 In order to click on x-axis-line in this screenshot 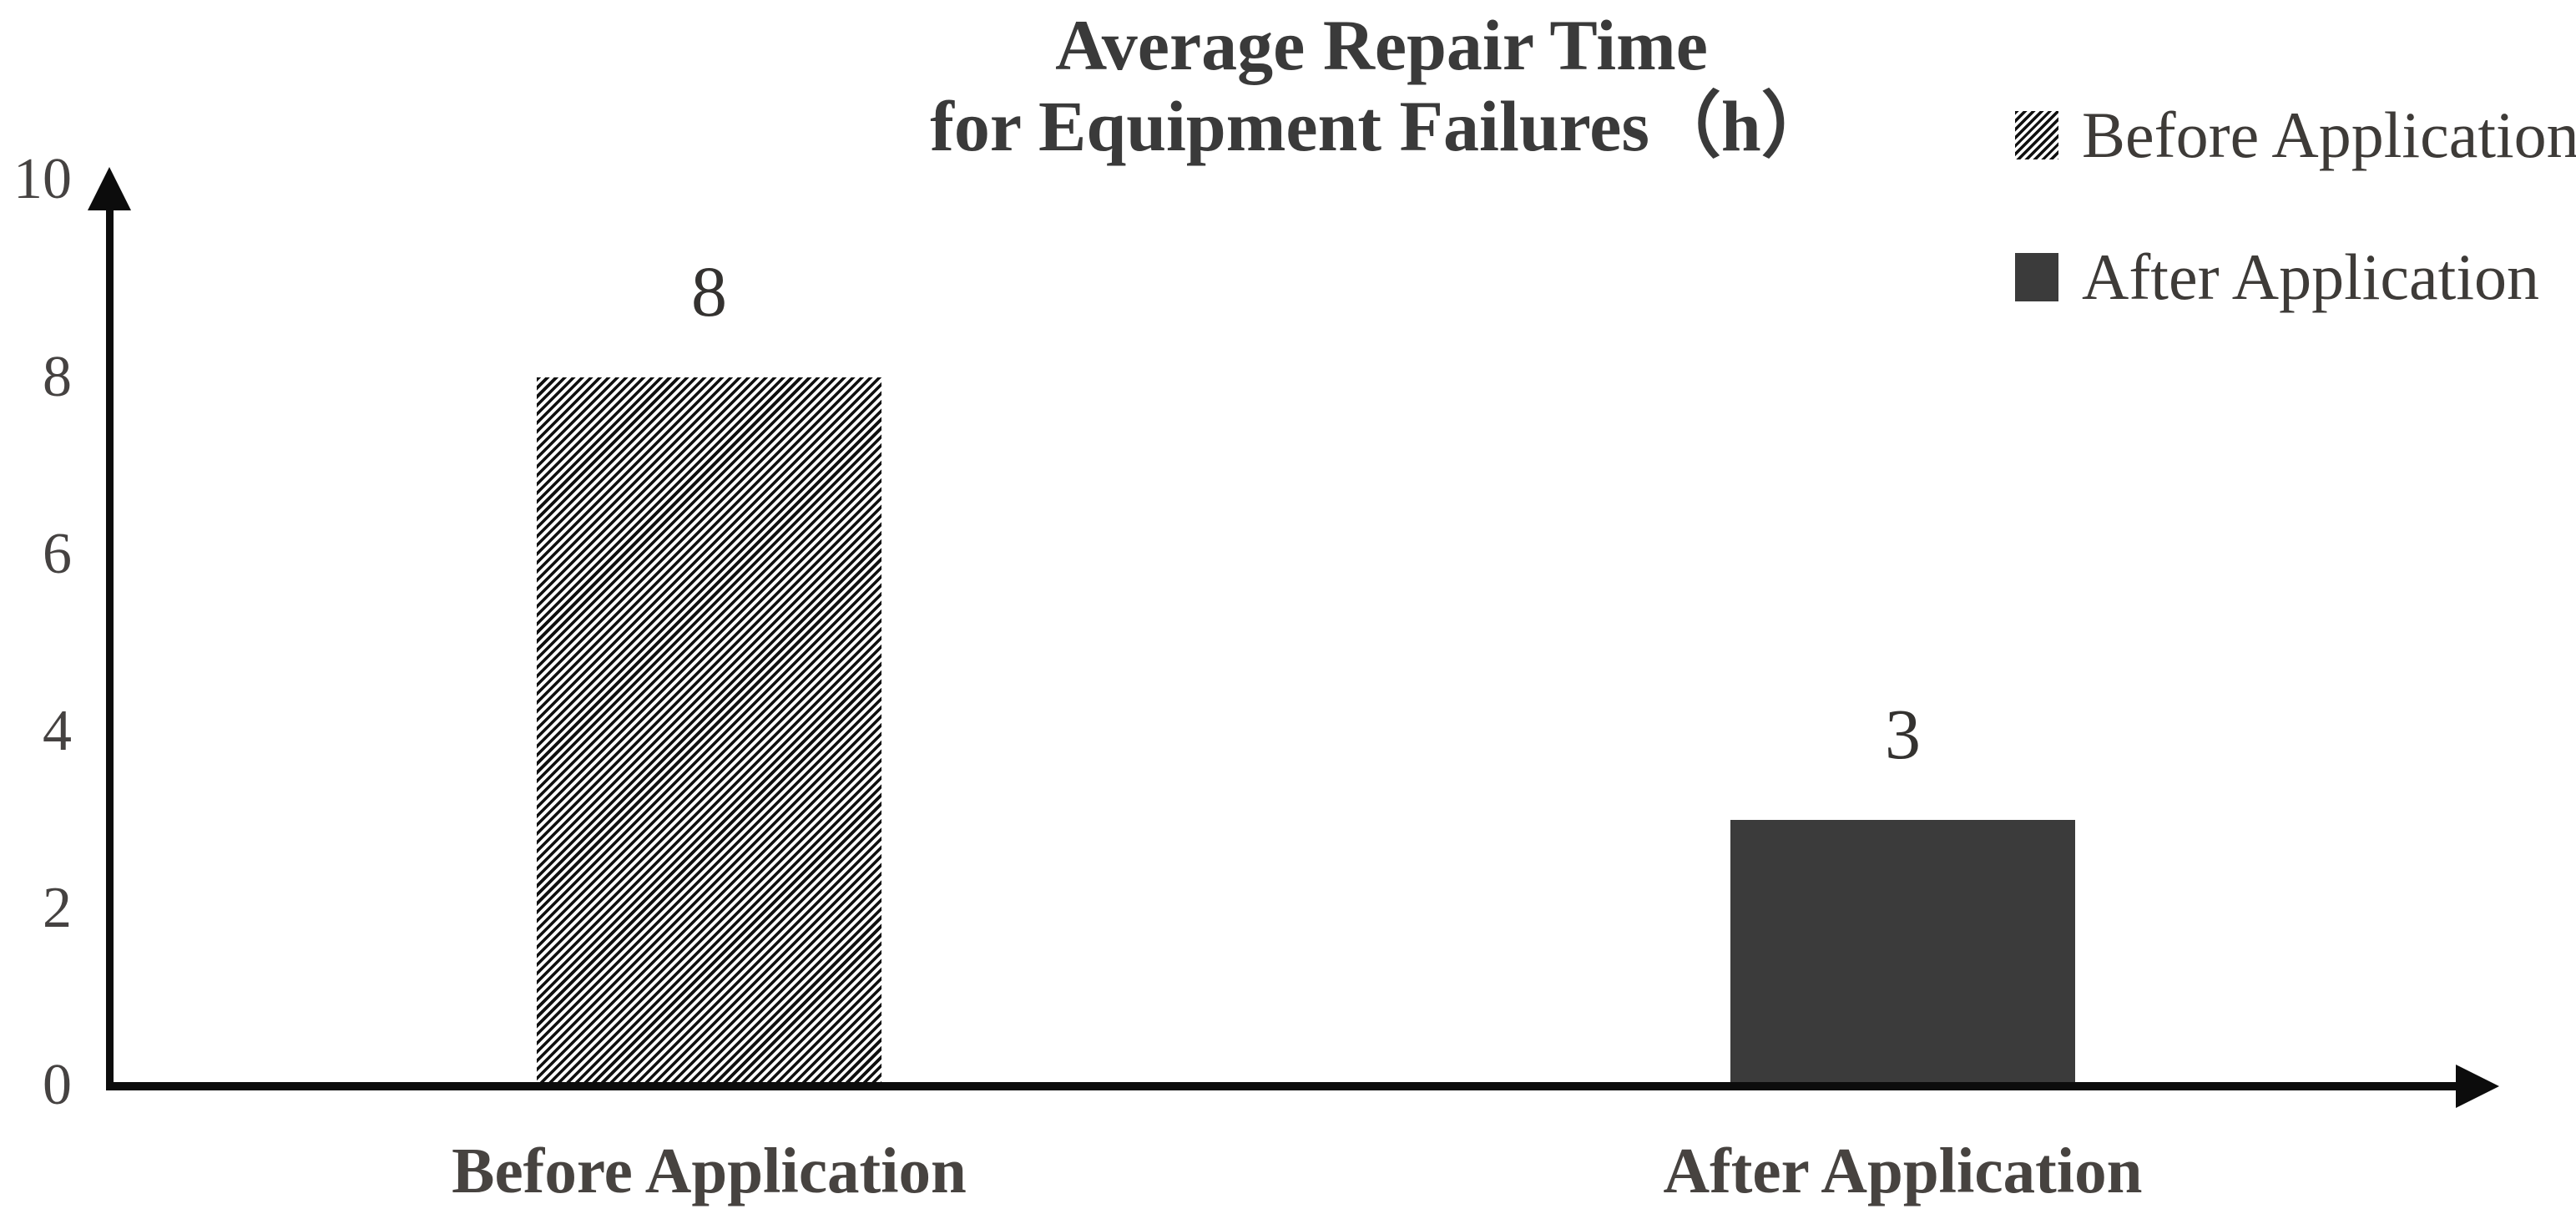, I will do `click(1282, 1086)`.